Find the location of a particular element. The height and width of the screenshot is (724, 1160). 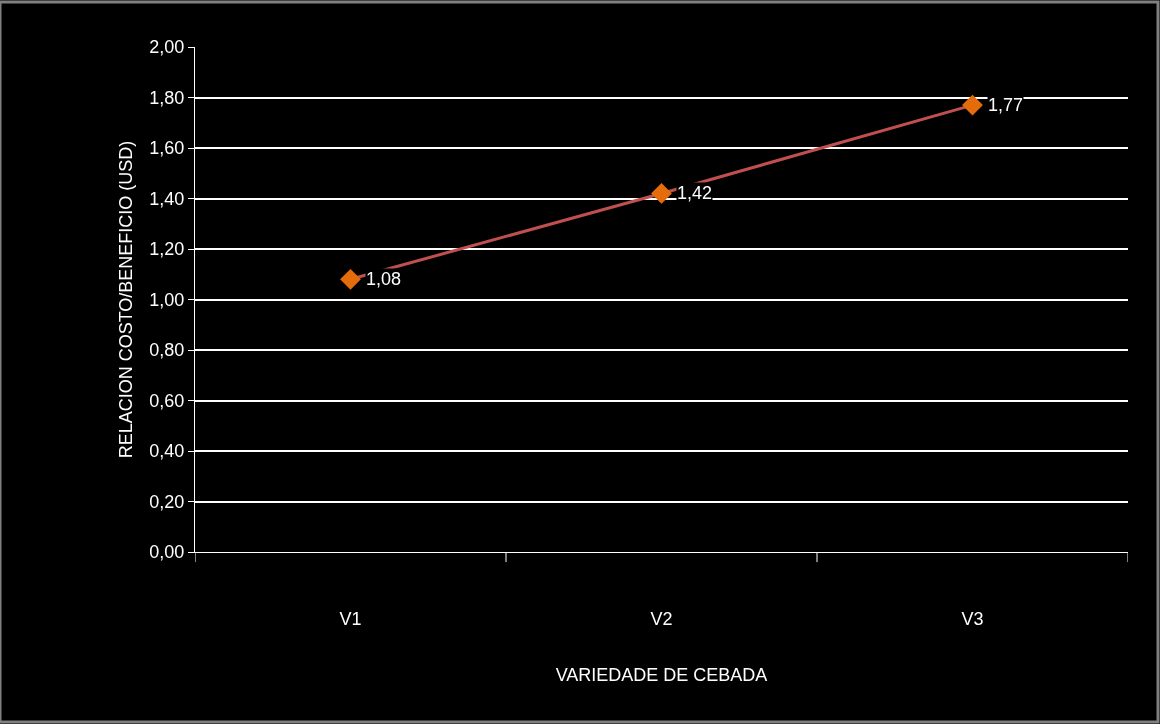

data-label: 1,42 is located at coordinates (695, 193).